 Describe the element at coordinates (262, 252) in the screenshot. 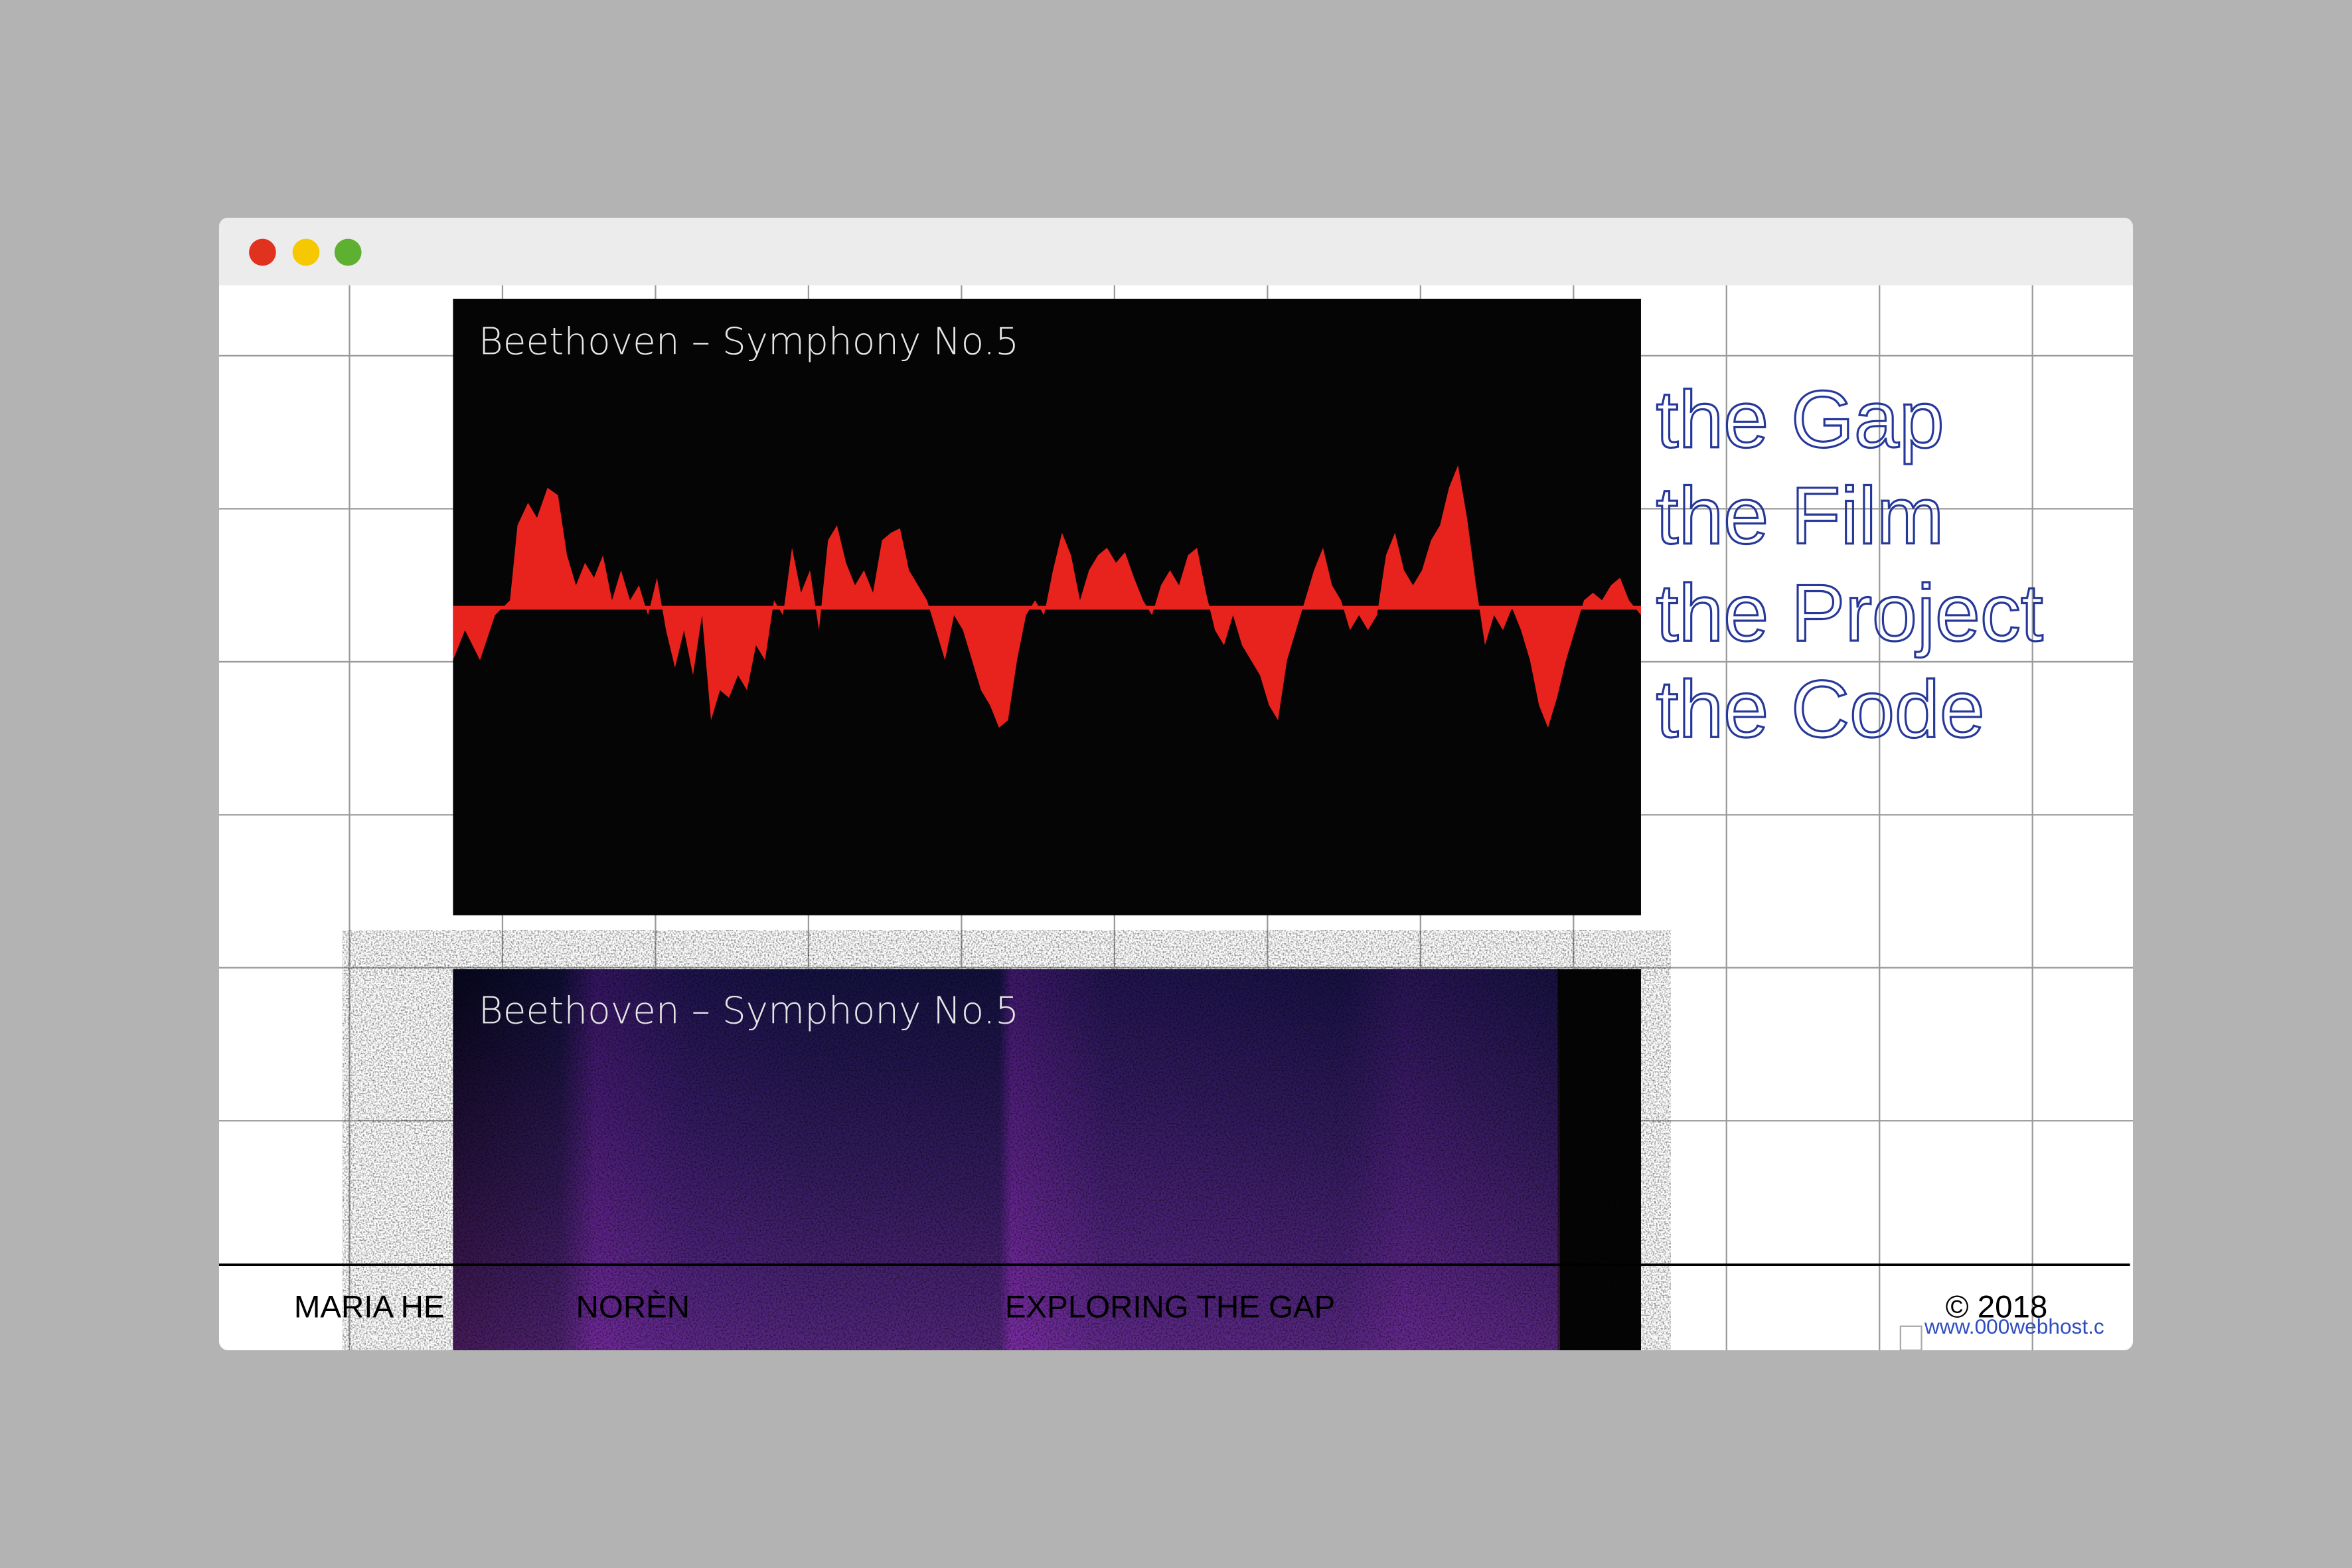

I see `close-button` at that location.